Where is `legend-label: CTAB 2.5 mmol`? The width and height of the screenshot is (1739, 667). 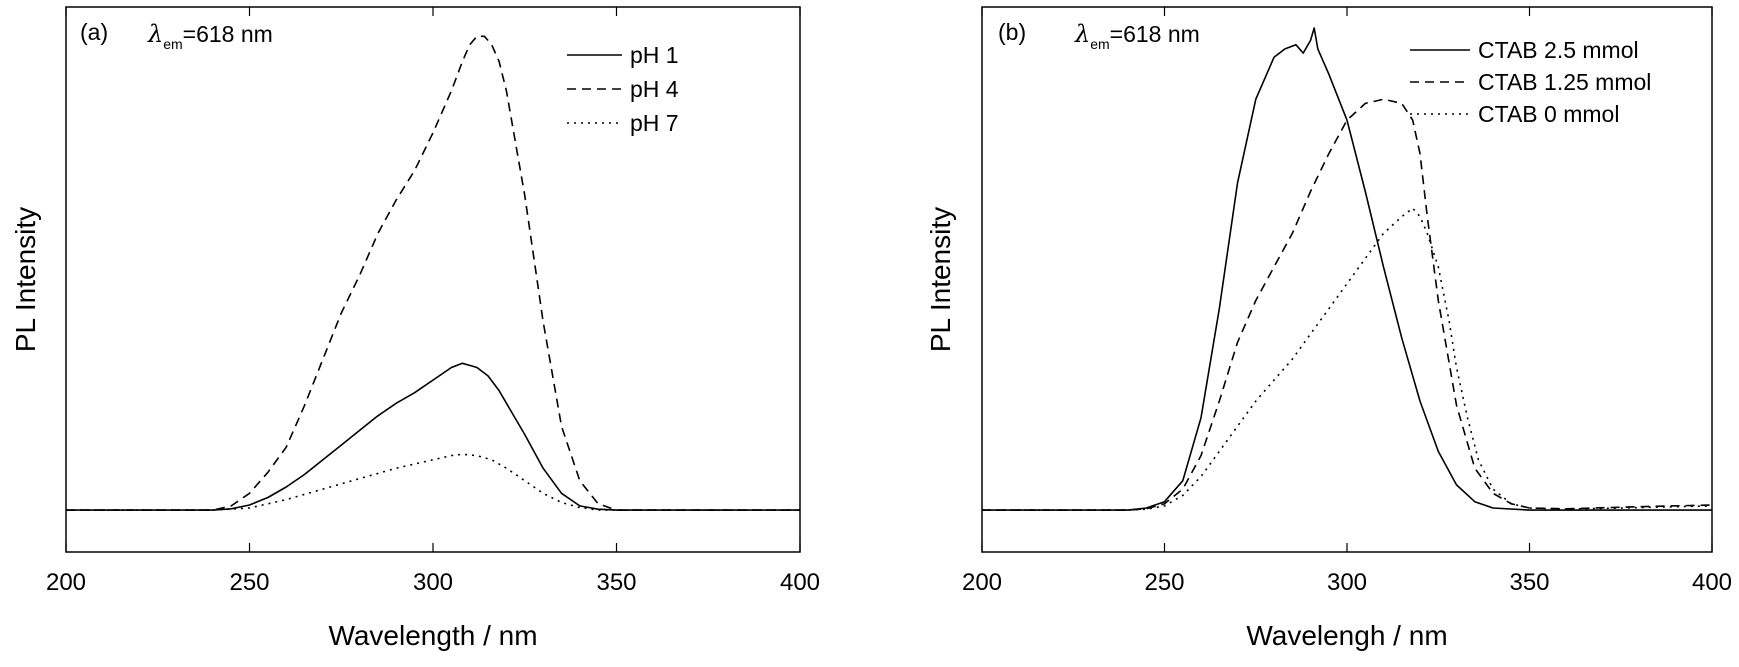 legend-label: CTAB 2.5 mmol is located at coordinates (1558, 50).